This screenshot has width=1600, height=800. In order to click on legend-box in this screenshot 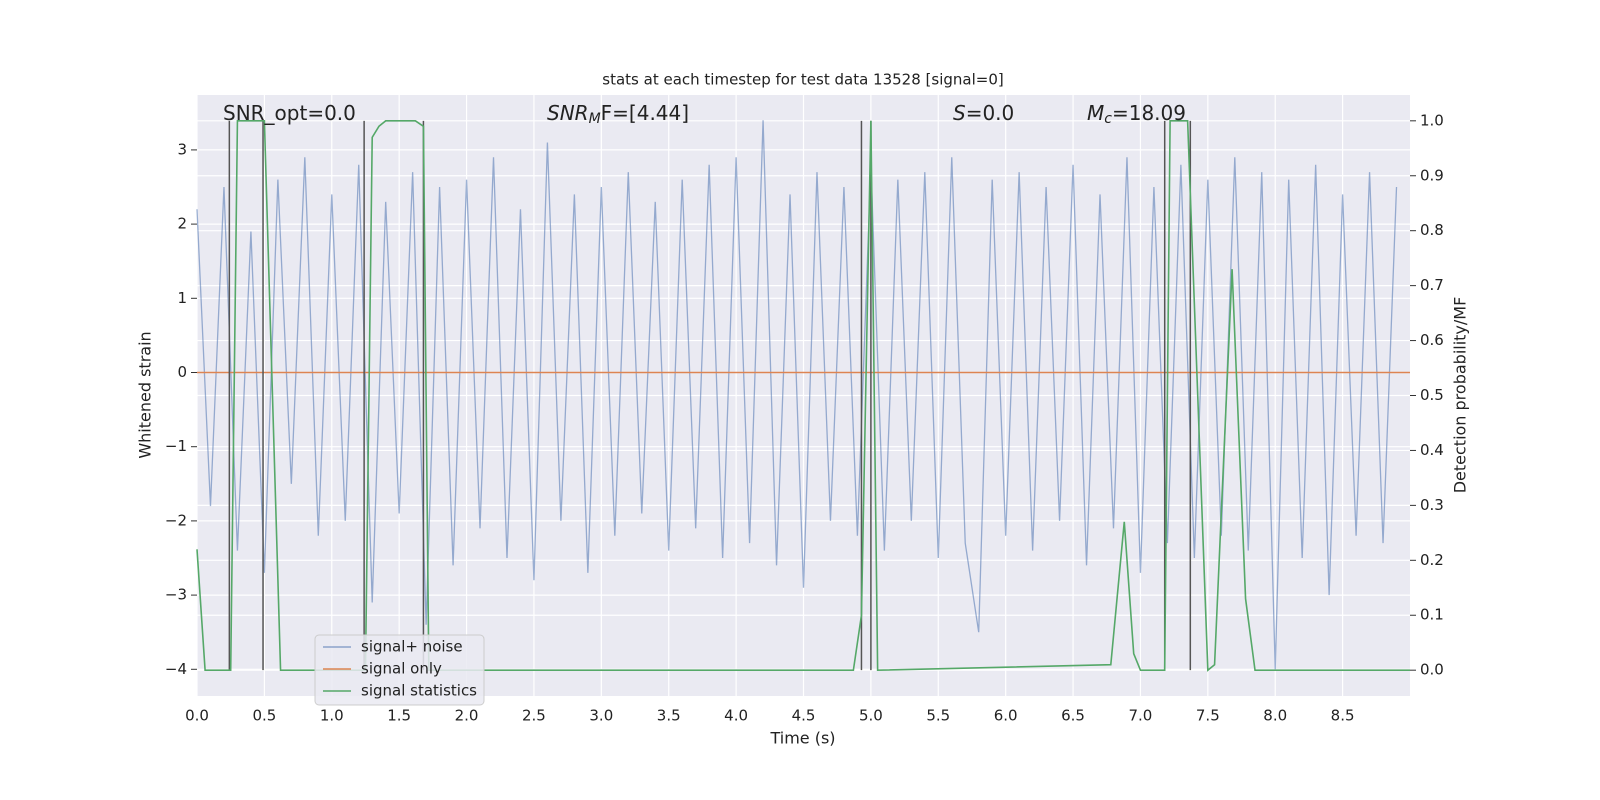, I will do `click(399, 670)`.